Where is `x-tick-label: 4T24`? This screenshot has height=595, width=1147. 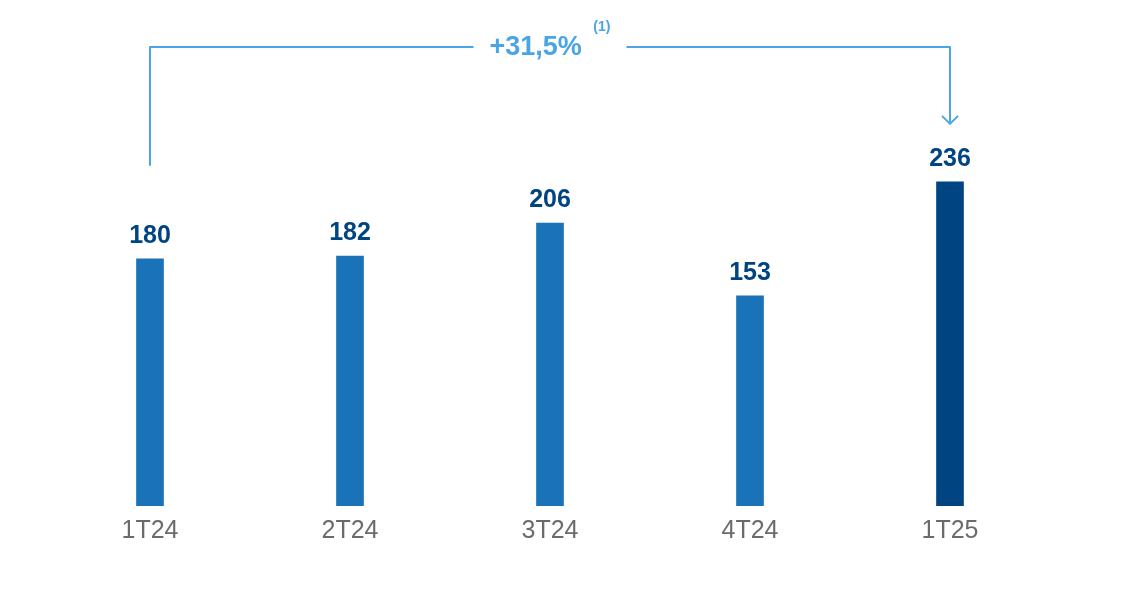 x-tick-label: 4T24 is located at coordinates (750, 528).